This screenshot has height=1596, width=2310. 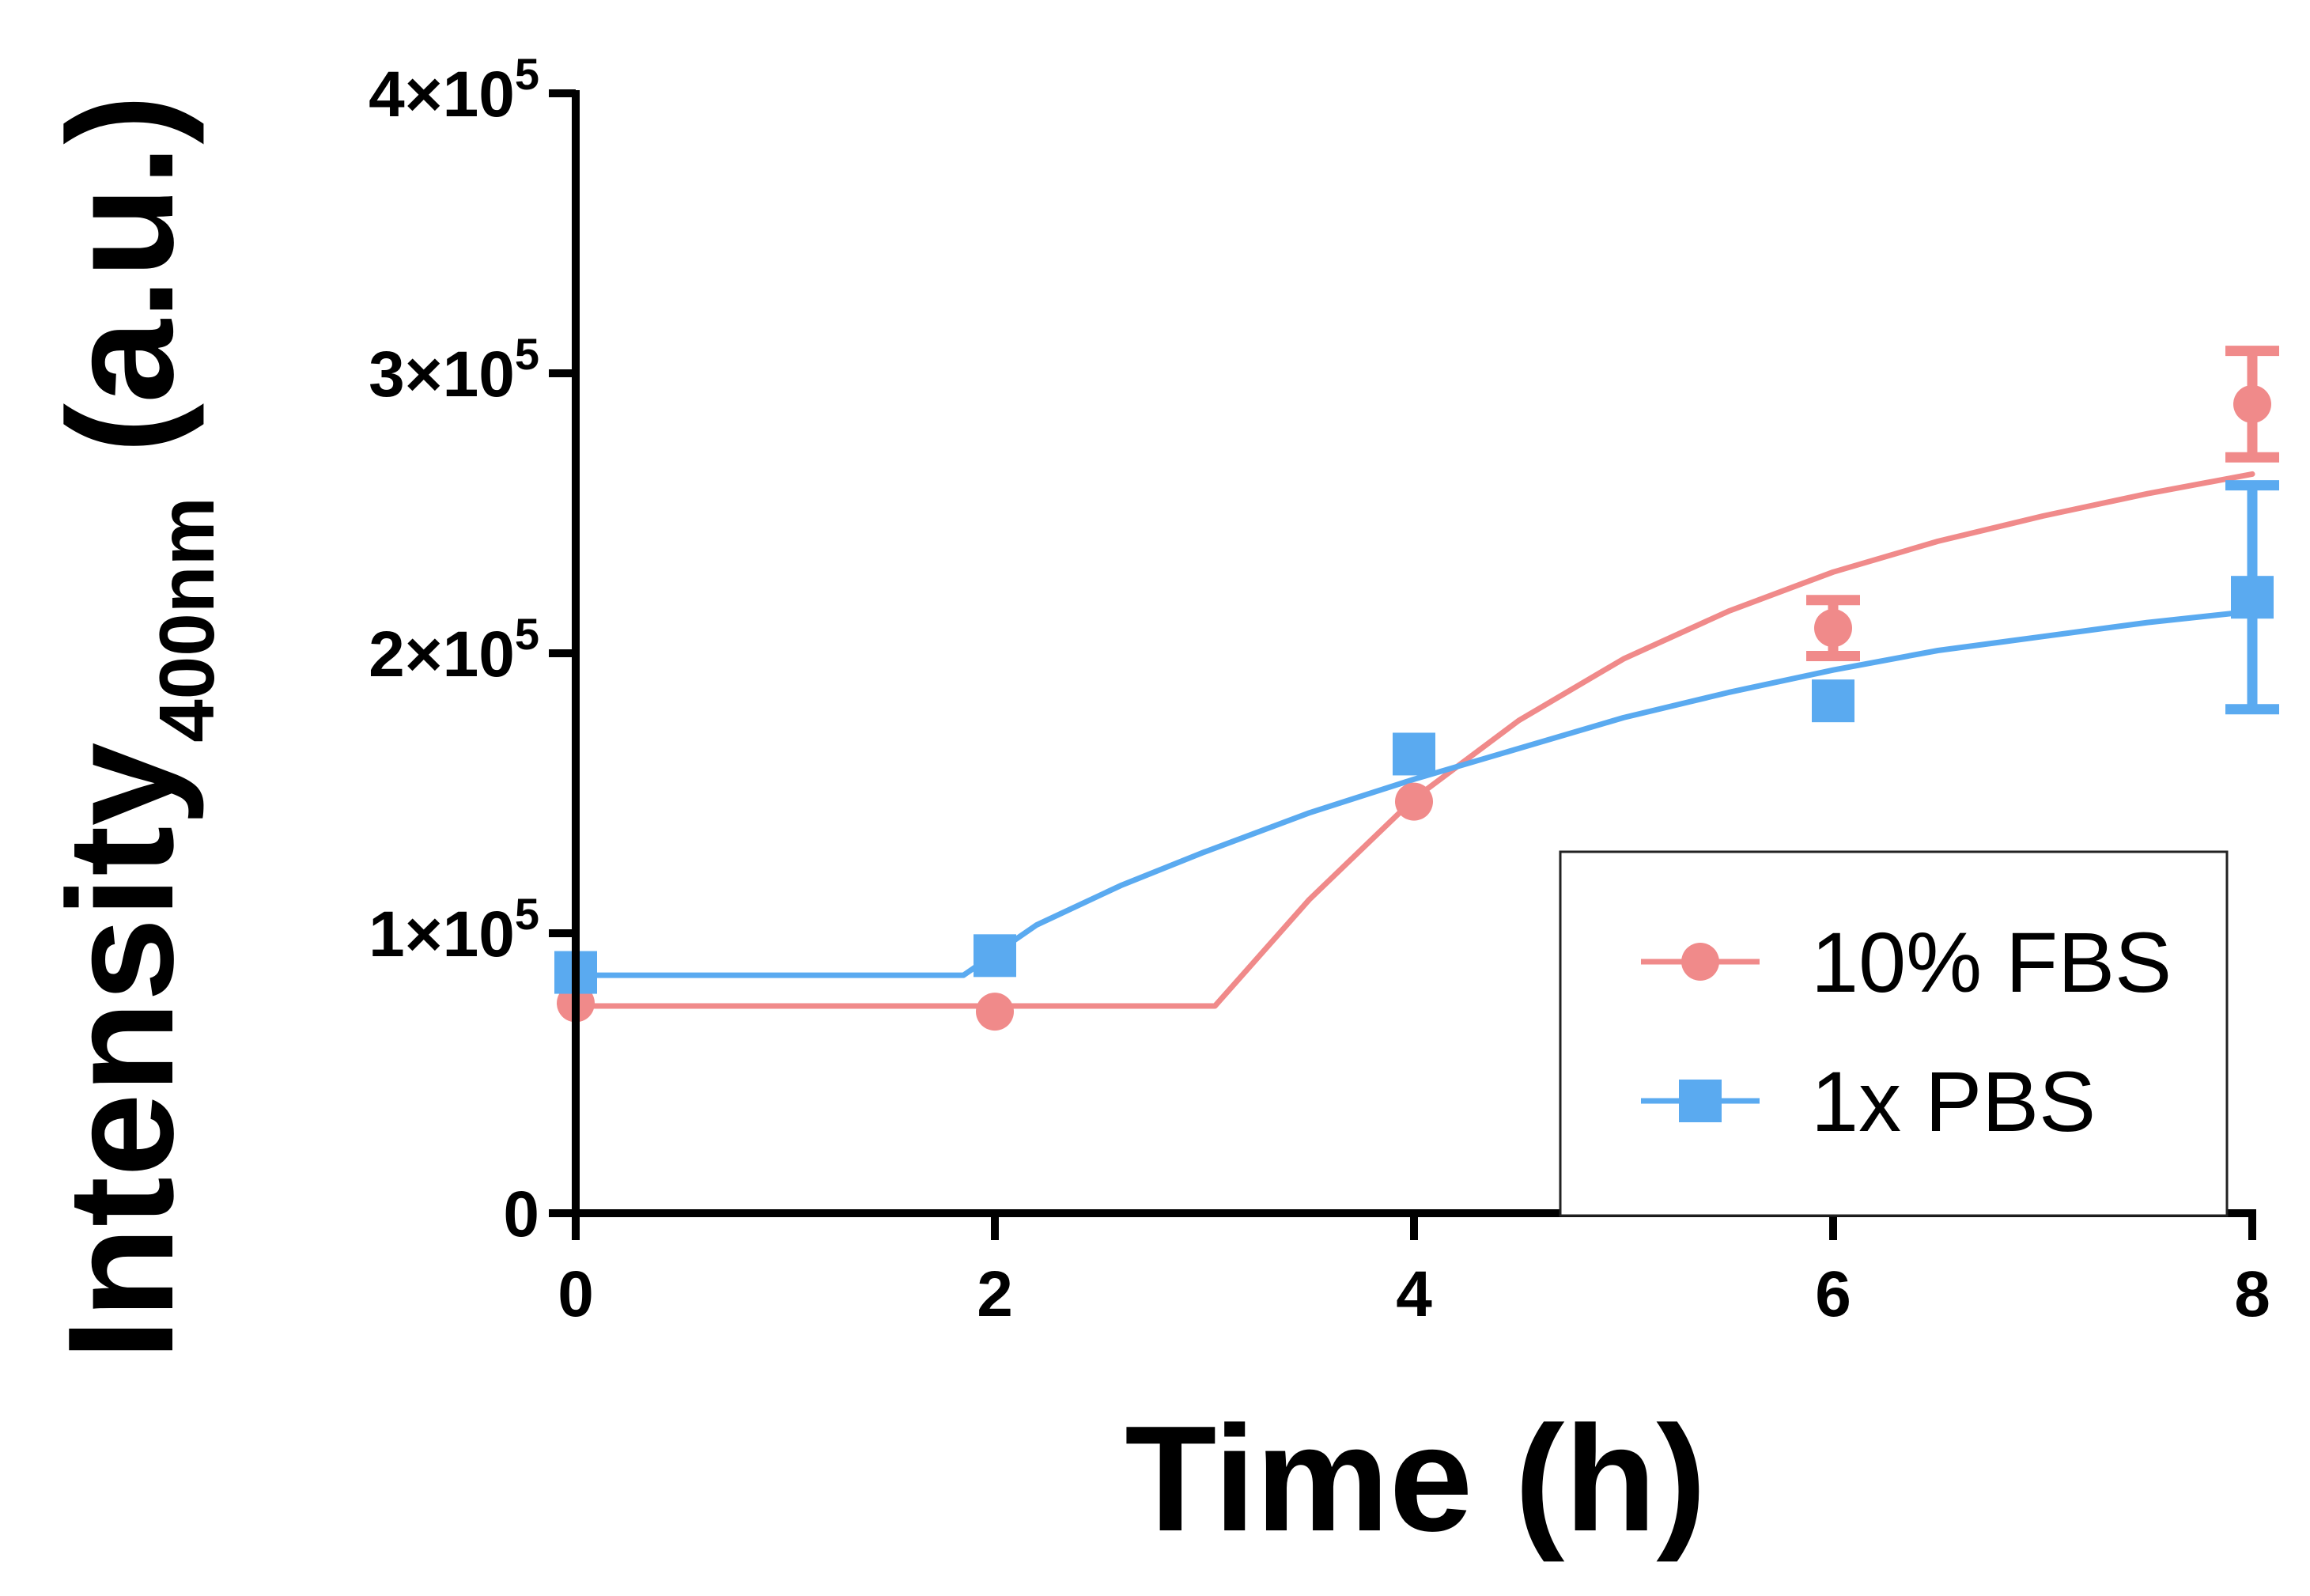 What do you see at coordinates (2252, 1294) in the screenshot?
I see `x-tick-label: 8` at bounding box center [2252, 1294].